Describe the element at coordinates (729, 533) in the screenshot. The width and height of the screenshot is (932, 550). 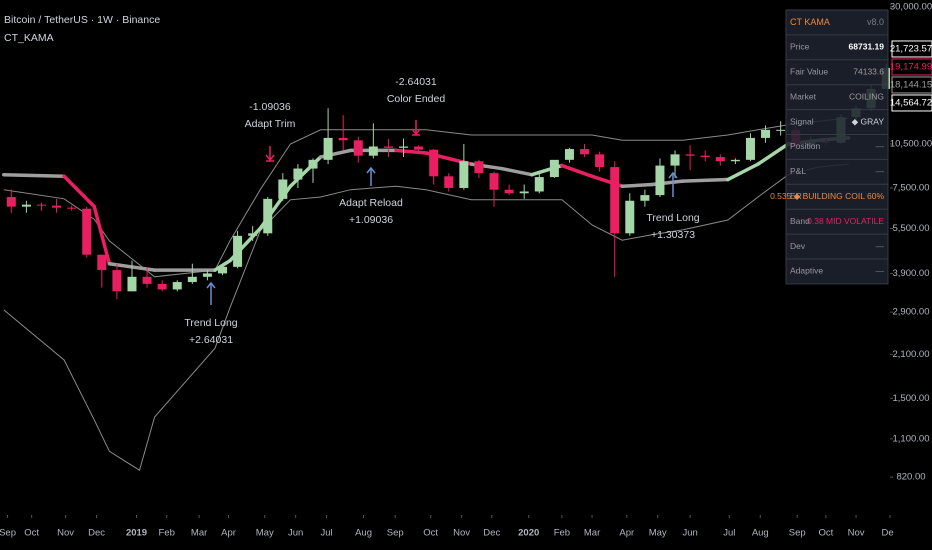
I see `x-tick-label: Jul` at that location.